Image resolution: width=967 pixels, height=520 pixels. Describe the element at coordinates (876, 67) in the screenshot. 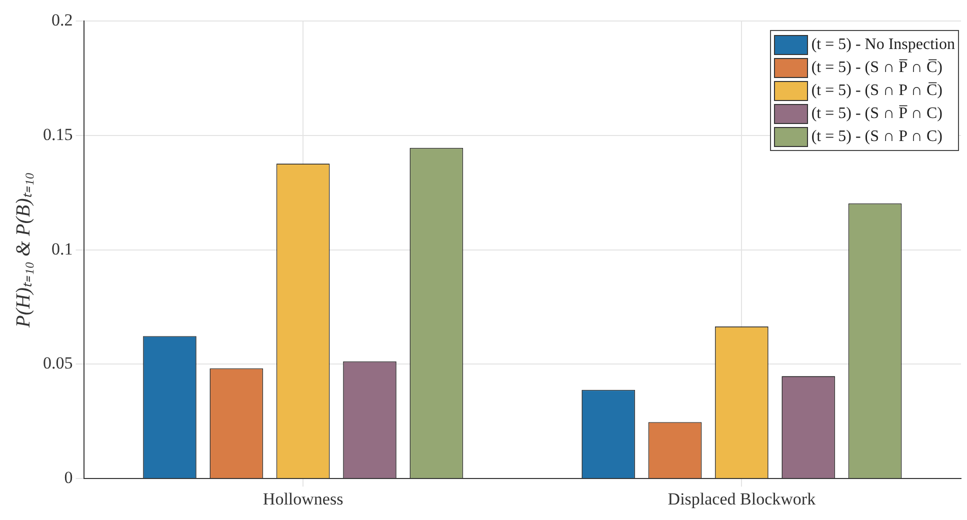

I see `legend-label: (t = 5) - (S ∩ P̅ ∩ C̅)` at that location.